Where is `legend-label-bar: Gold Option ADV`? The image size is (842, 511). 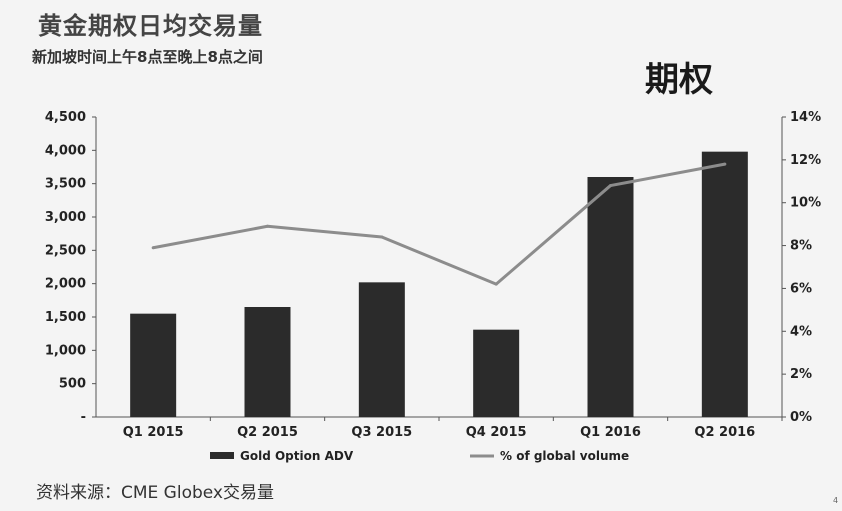
legend-label-bar: Gold Option ADV is located at coordinates (297, 456).